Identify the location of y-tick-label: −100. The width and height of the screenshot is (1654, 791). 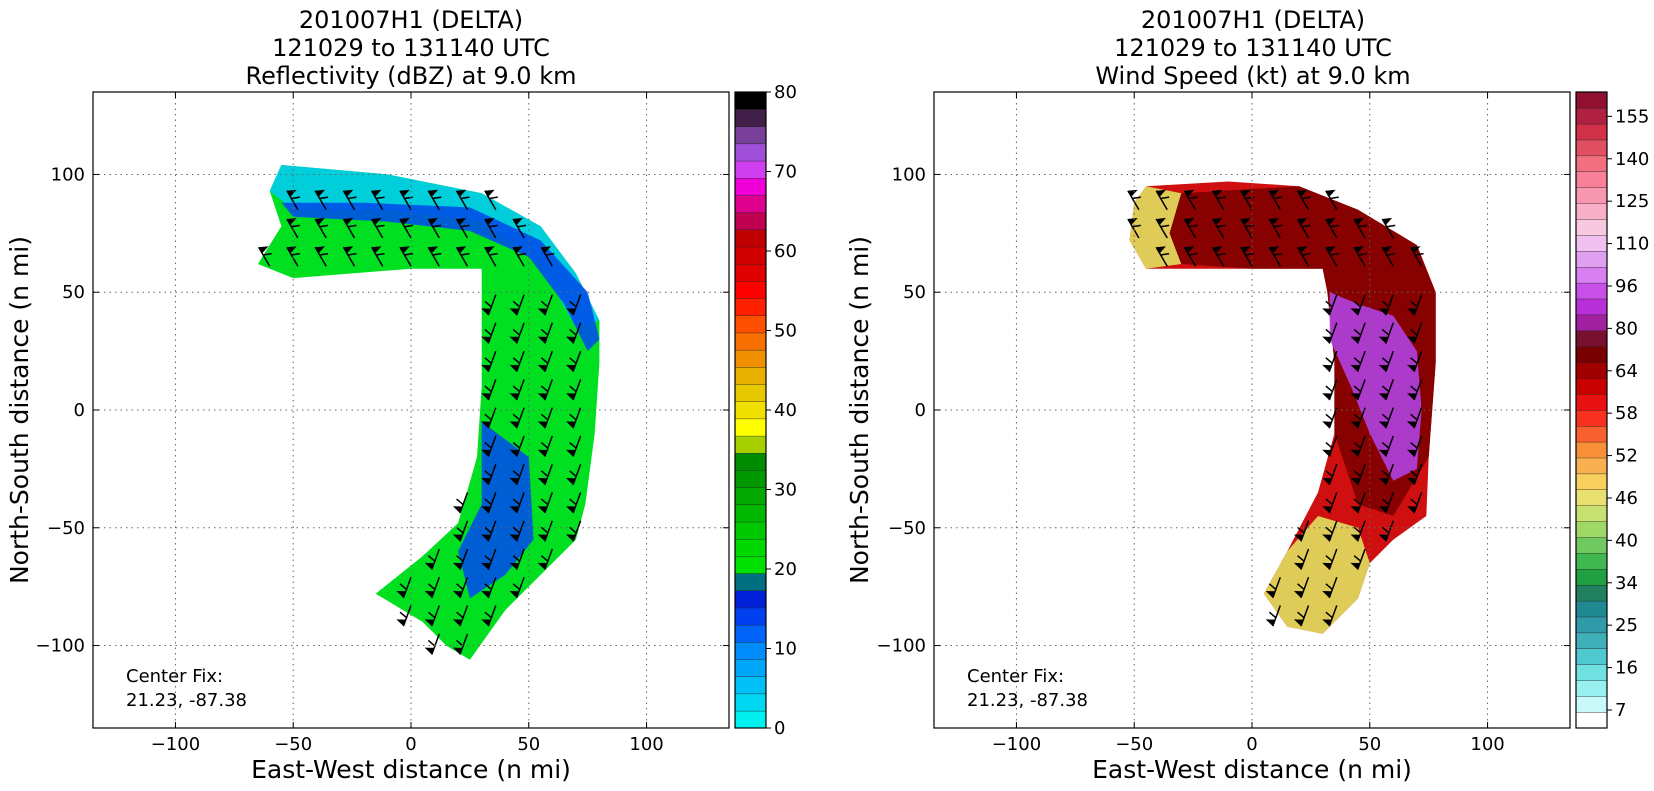
(901, 646).